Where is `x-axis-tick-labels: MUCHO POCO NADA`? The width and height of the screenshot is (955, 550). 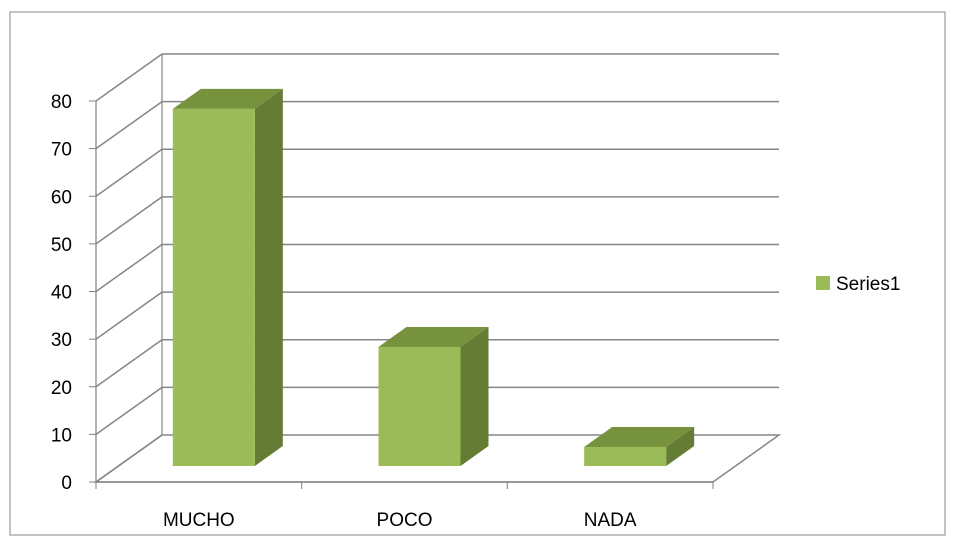
x-axis-tick-labels: MUCHO POCO NADA is located at coordinates (400, 520).